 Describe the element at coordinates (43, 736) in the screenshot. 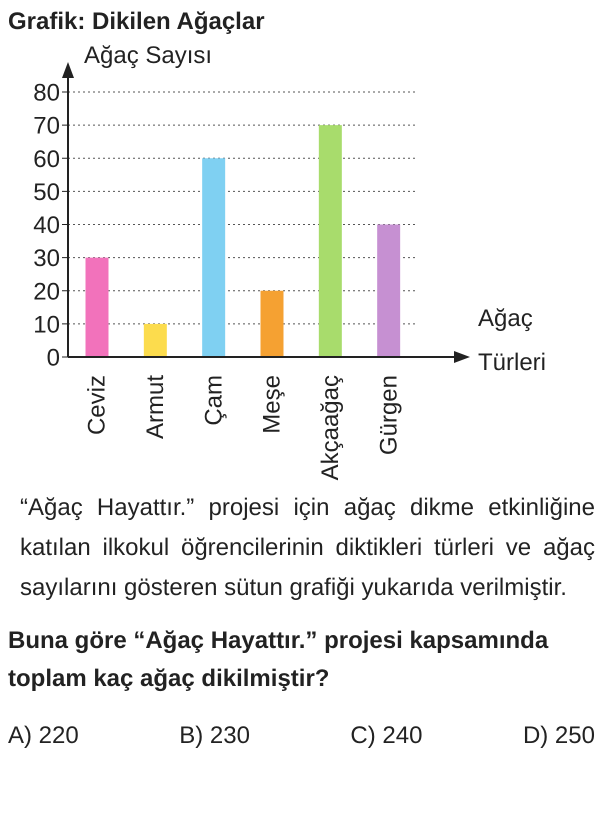

I see `text: A) 220` at that location.